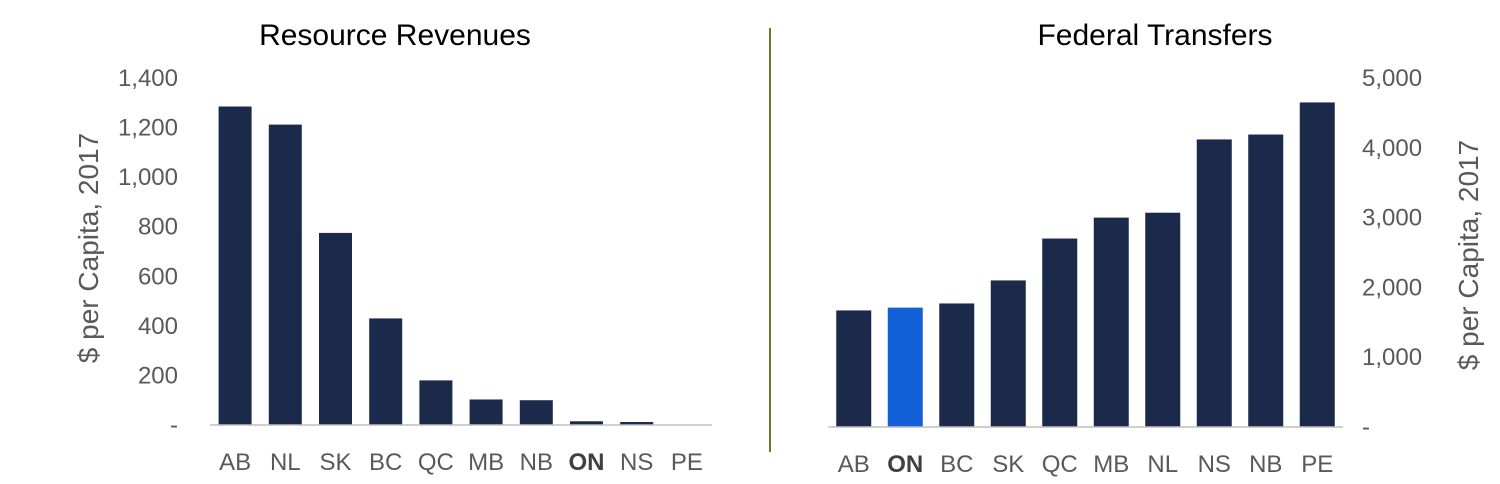  Describe the element at coordinates (235, 265) in the screenshot. I see `left-bar-ab` at that location.